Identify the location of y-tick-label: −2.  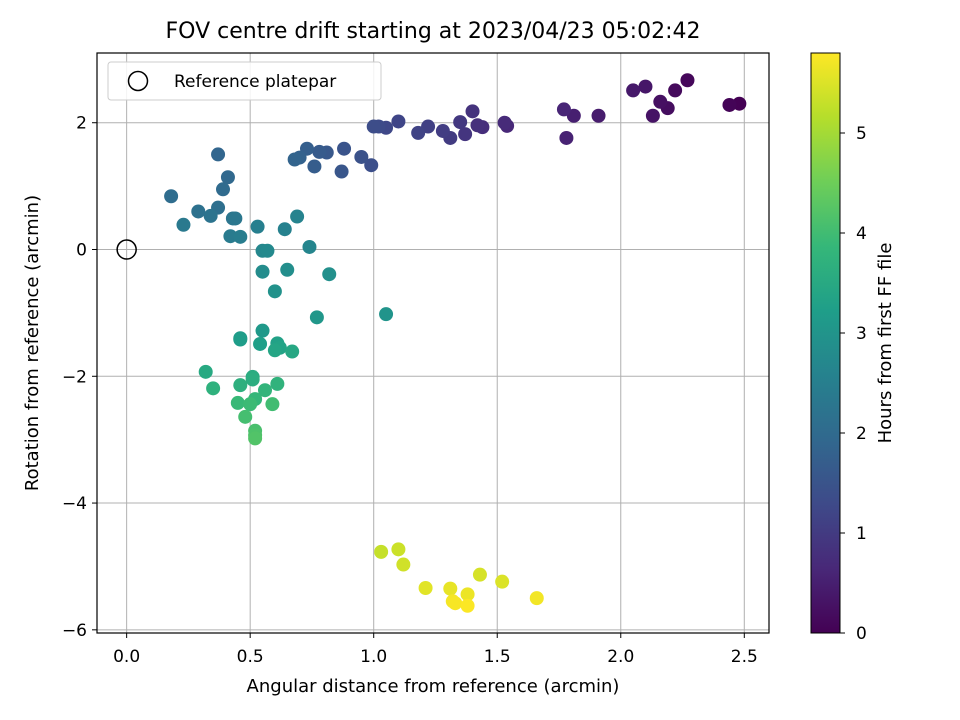
(74, 377).